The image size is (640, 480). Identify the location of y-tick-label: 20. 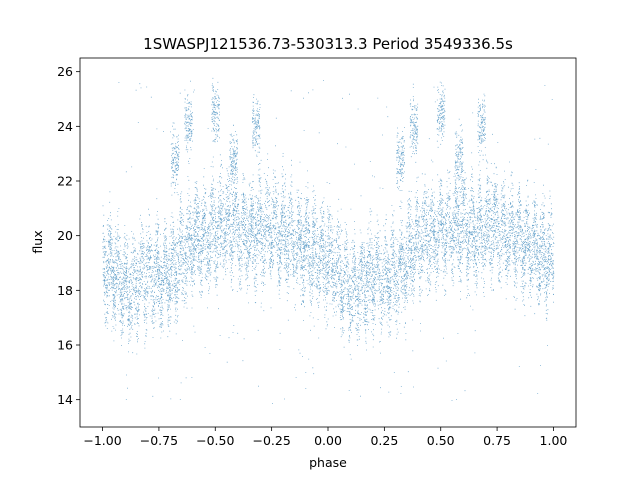
(65, 235).